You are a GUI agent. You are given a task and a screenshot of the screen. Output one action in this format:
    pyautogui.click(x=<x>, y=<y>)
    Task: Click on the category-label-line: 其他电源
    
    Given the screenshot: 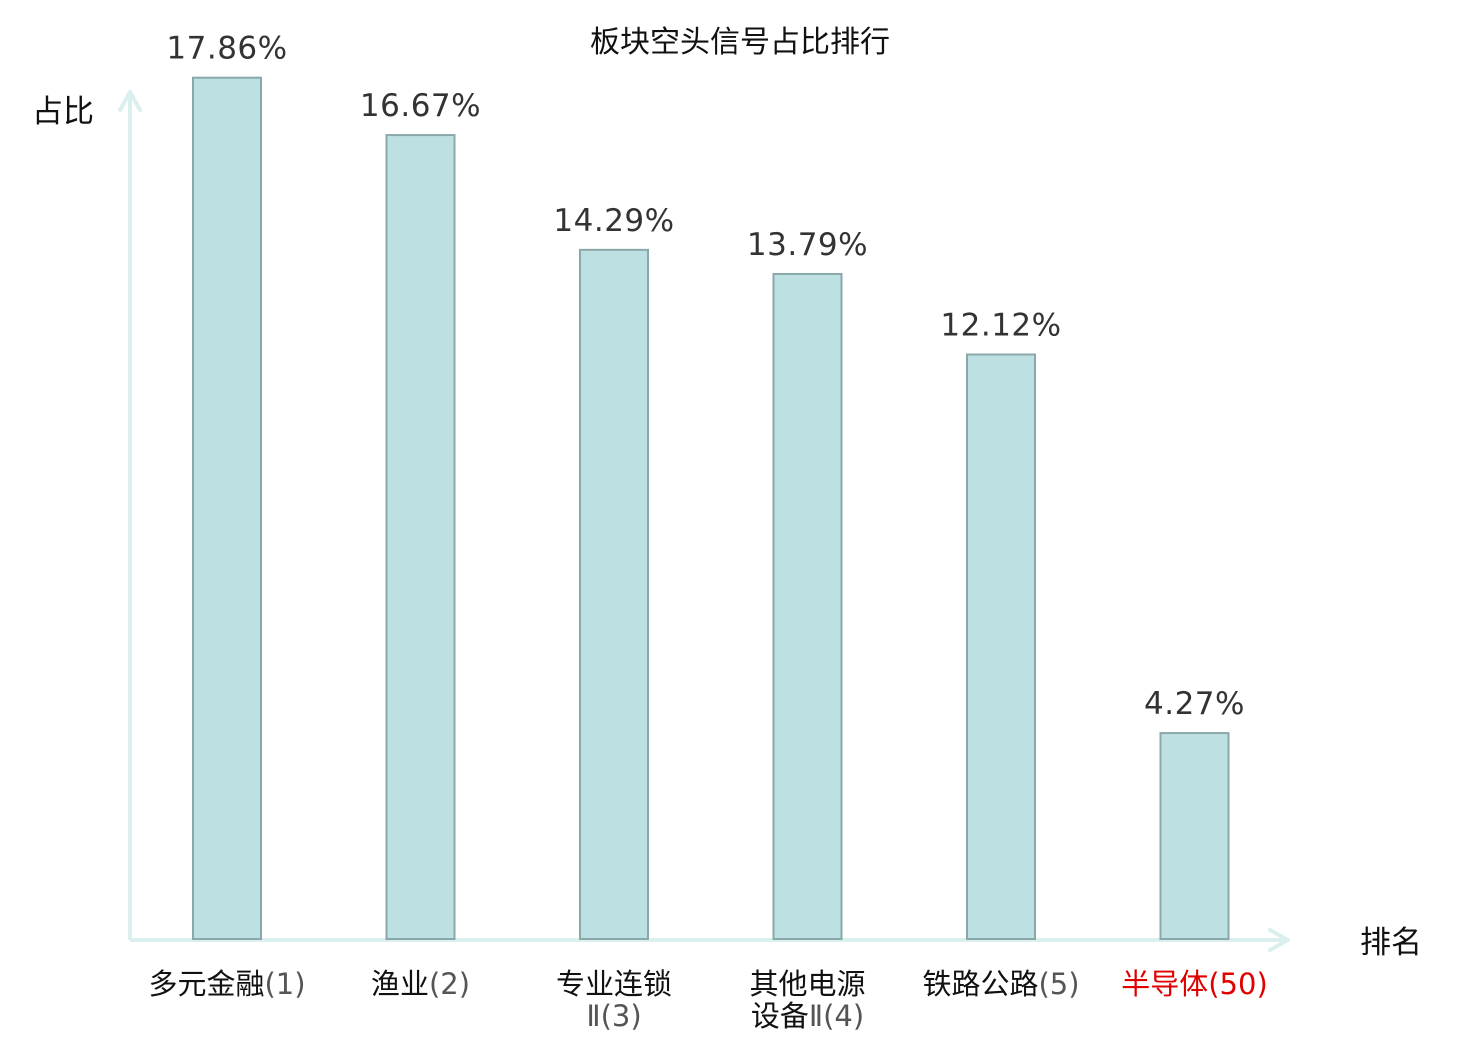 What is the action you would take?
    pyautogui.click(x=807, y=984)
    